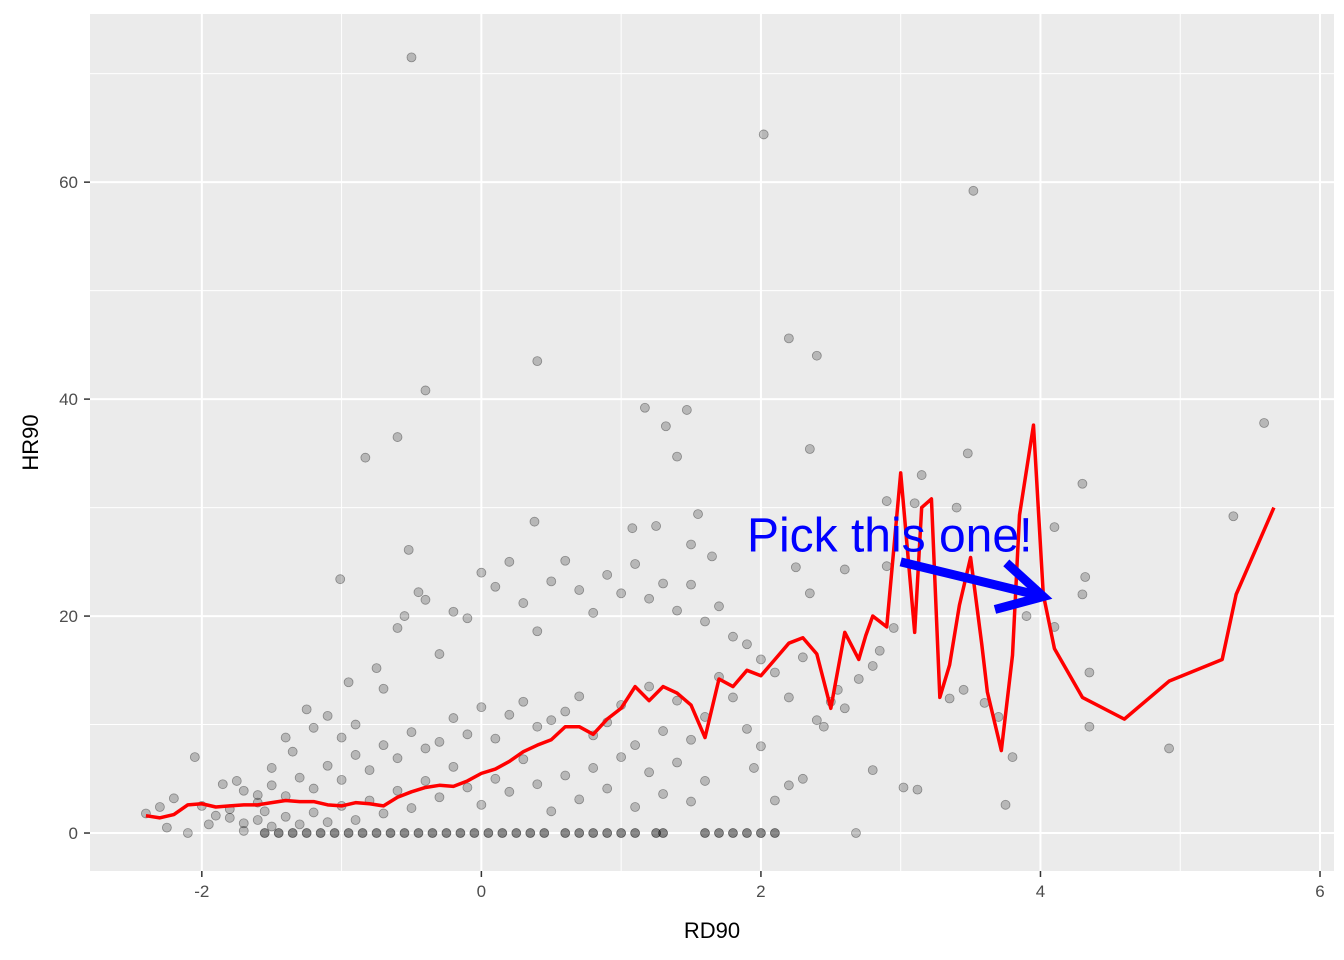 The height and width of the screenshot is (960, 1344). What do you see at coordinates (519, 833) in the screenshot?
I see `zero-points` at bounding box center [519, 833].